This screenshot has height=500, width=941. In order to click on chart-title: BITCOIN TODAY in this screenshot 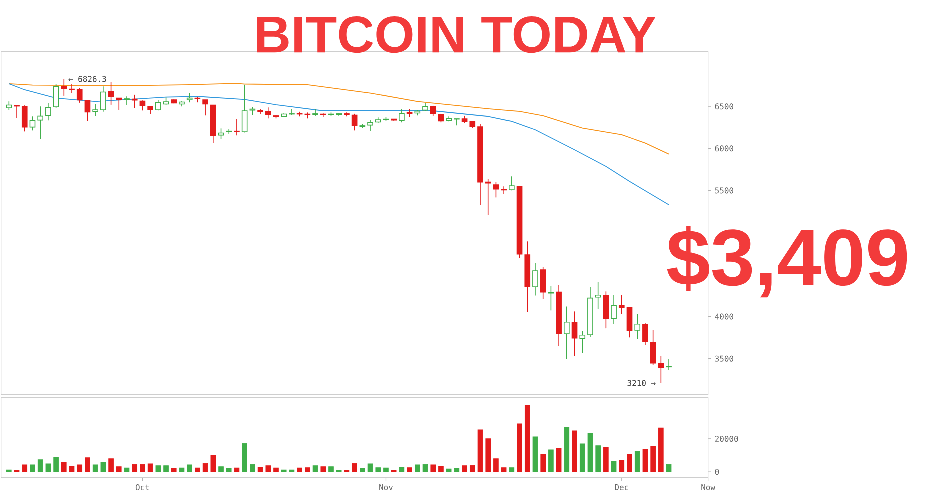, I will do `click(456, 35)`.